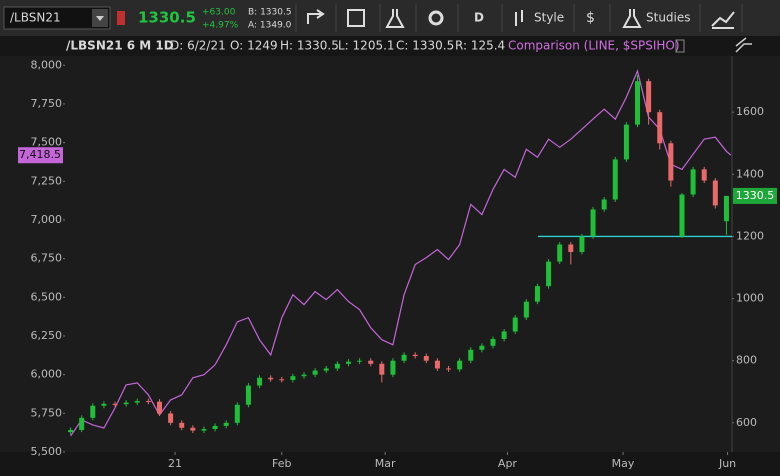 The height and width of the screenshot is (476, 780). What do you see at coordinates (47, 451) in the screenshot?
I see `y-tick-label: 5,500` at bounding box center [47, 451].